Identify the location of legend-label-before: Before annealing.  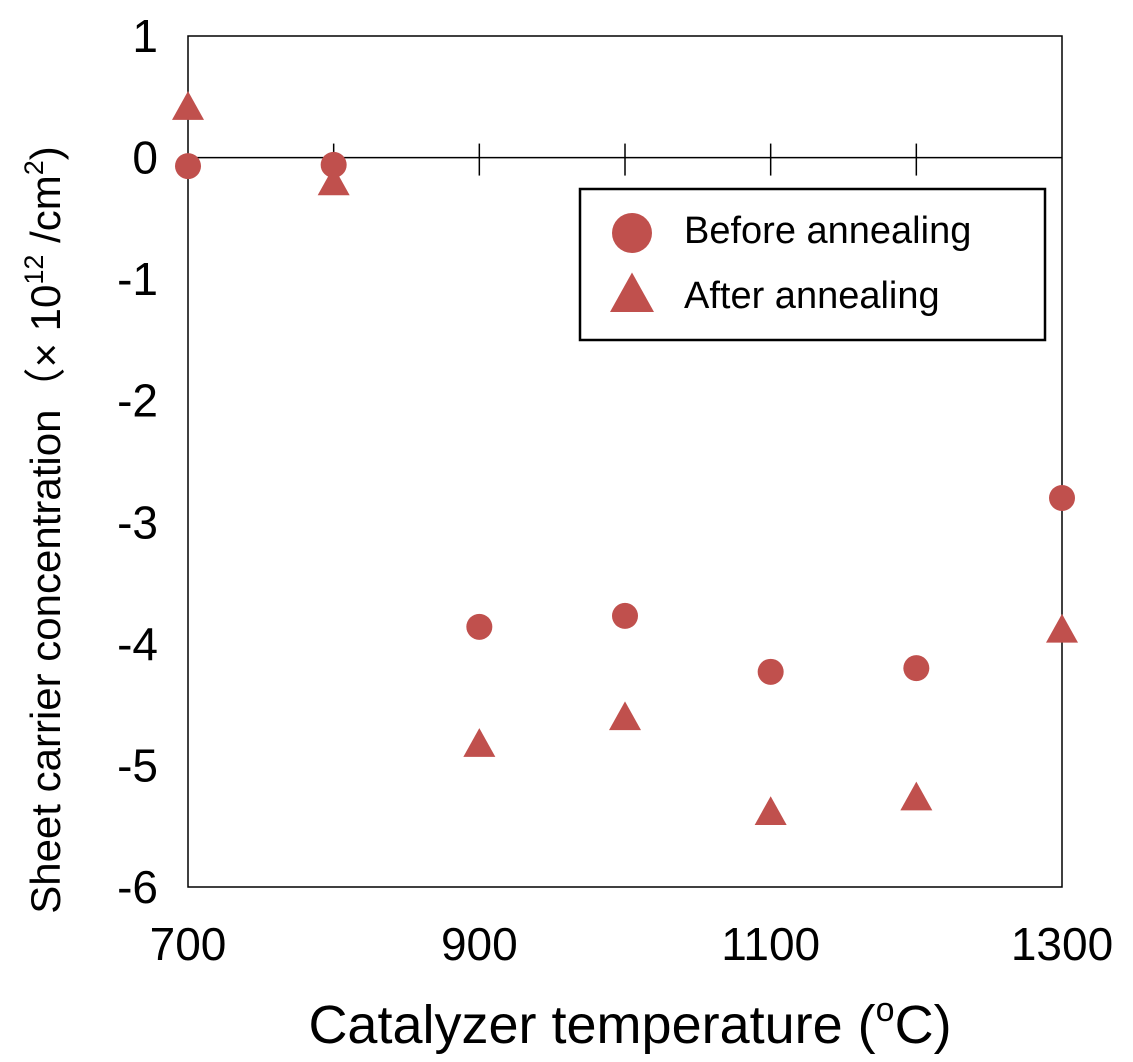
(827, 231).